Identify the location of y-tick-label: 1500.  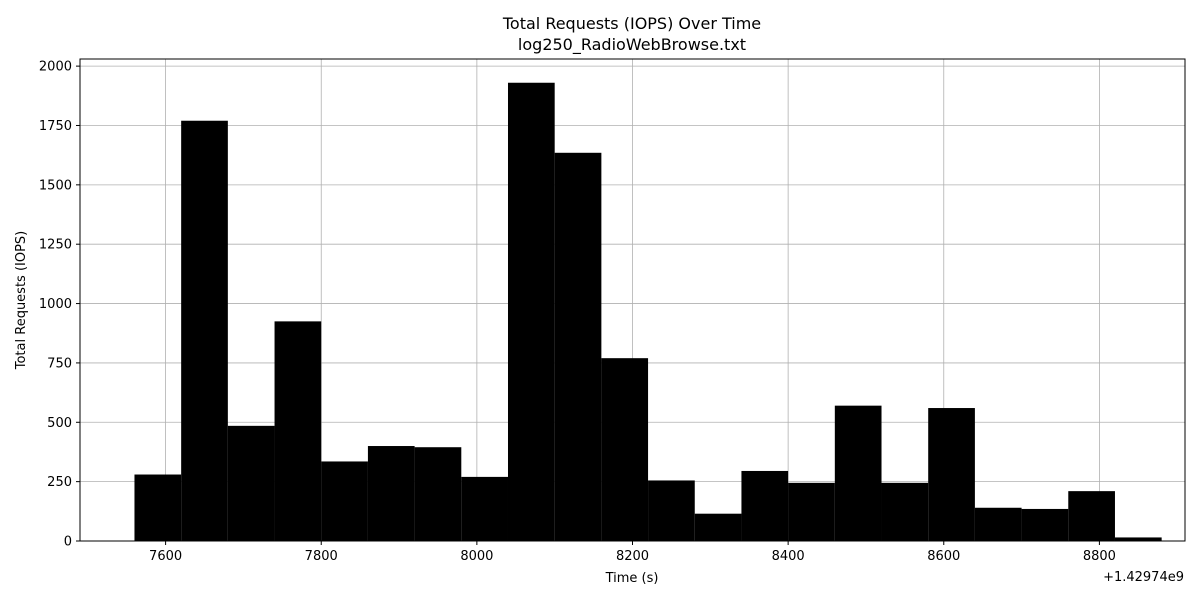
(55, 185).